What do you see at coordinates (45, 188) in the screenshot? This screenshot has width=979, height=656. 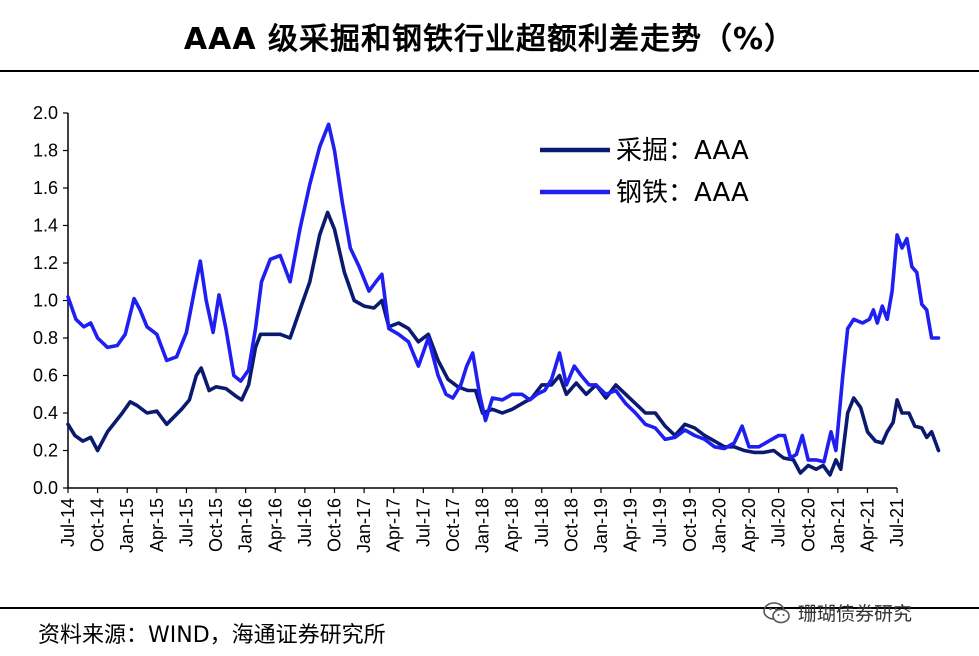 I see `y-tick-label: 1.6` at bounding box center [45, 188].